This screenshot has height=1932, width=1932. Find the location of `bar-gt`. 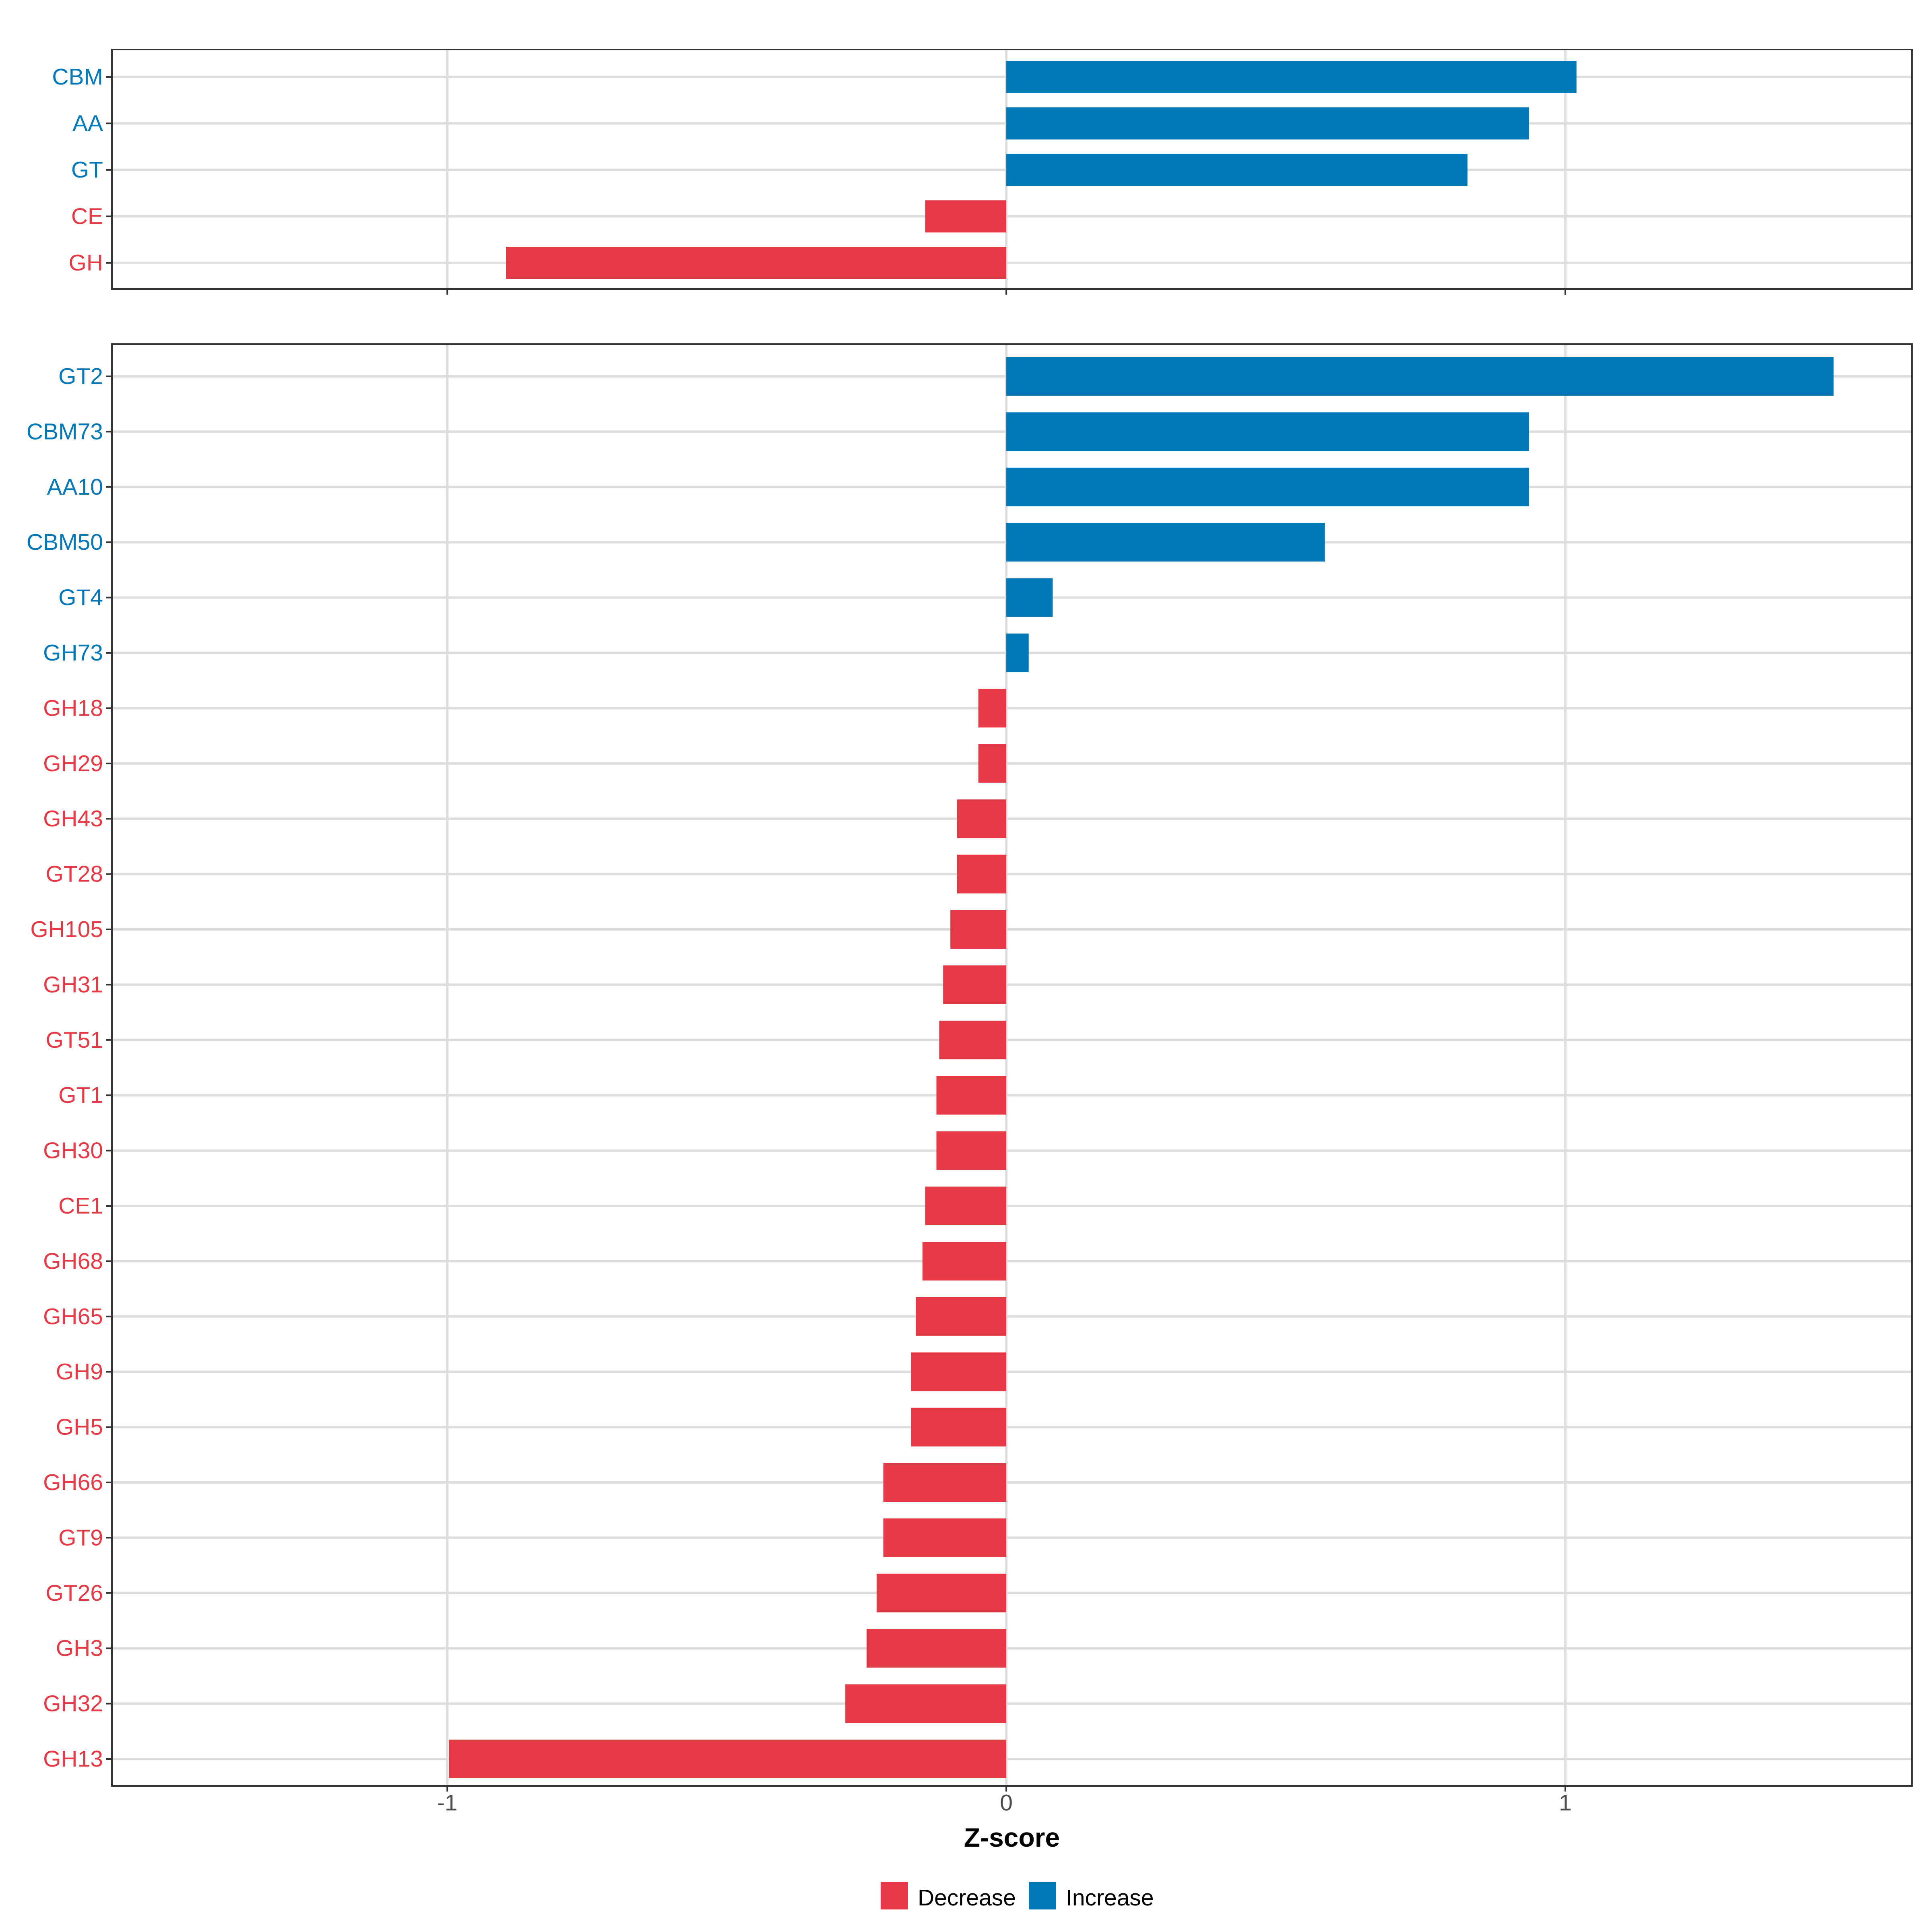

bar-gt is located at coordinates (1237, 170).